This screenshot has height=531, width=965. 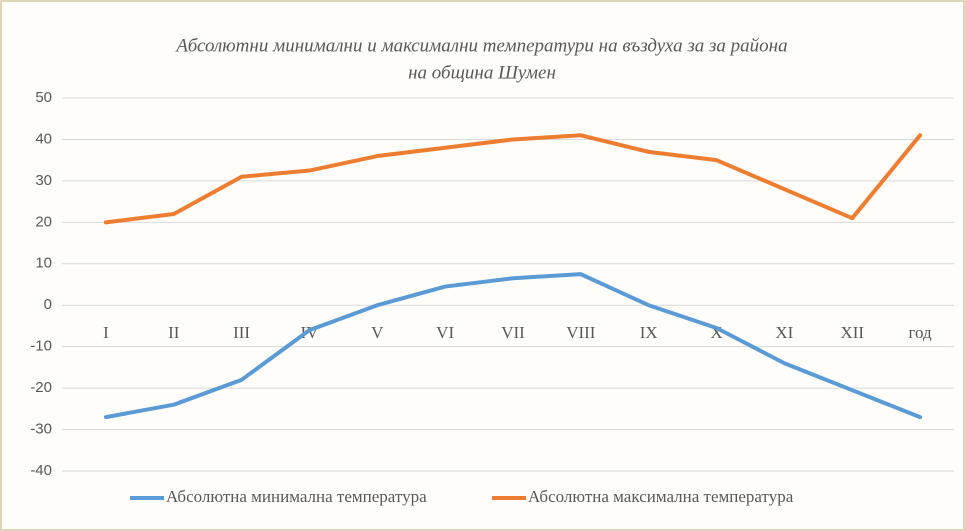 What do you see at coordinates (513, 332) in the screenshot?
I see `x-tick-label: VII` at bounding box center [513, 332].